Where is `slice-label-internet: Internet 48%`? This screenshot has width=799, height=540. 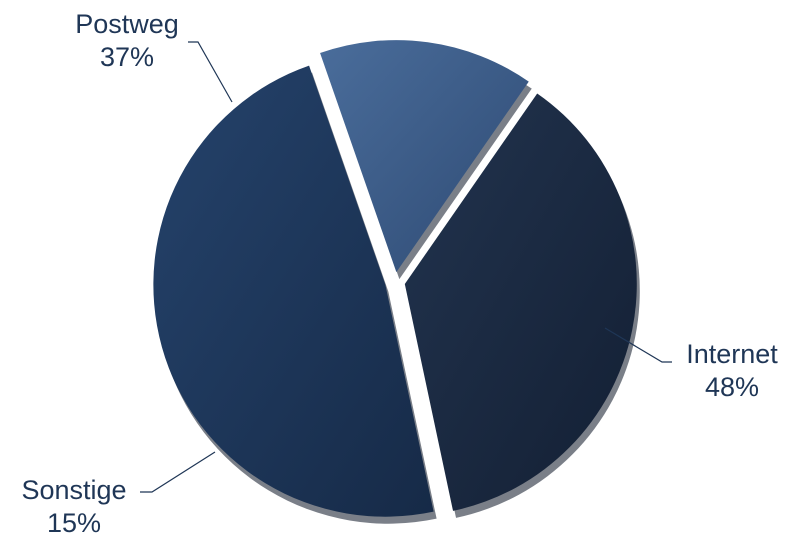
slice-label-internet: Internet 48% is located at coordinates (732, 371).